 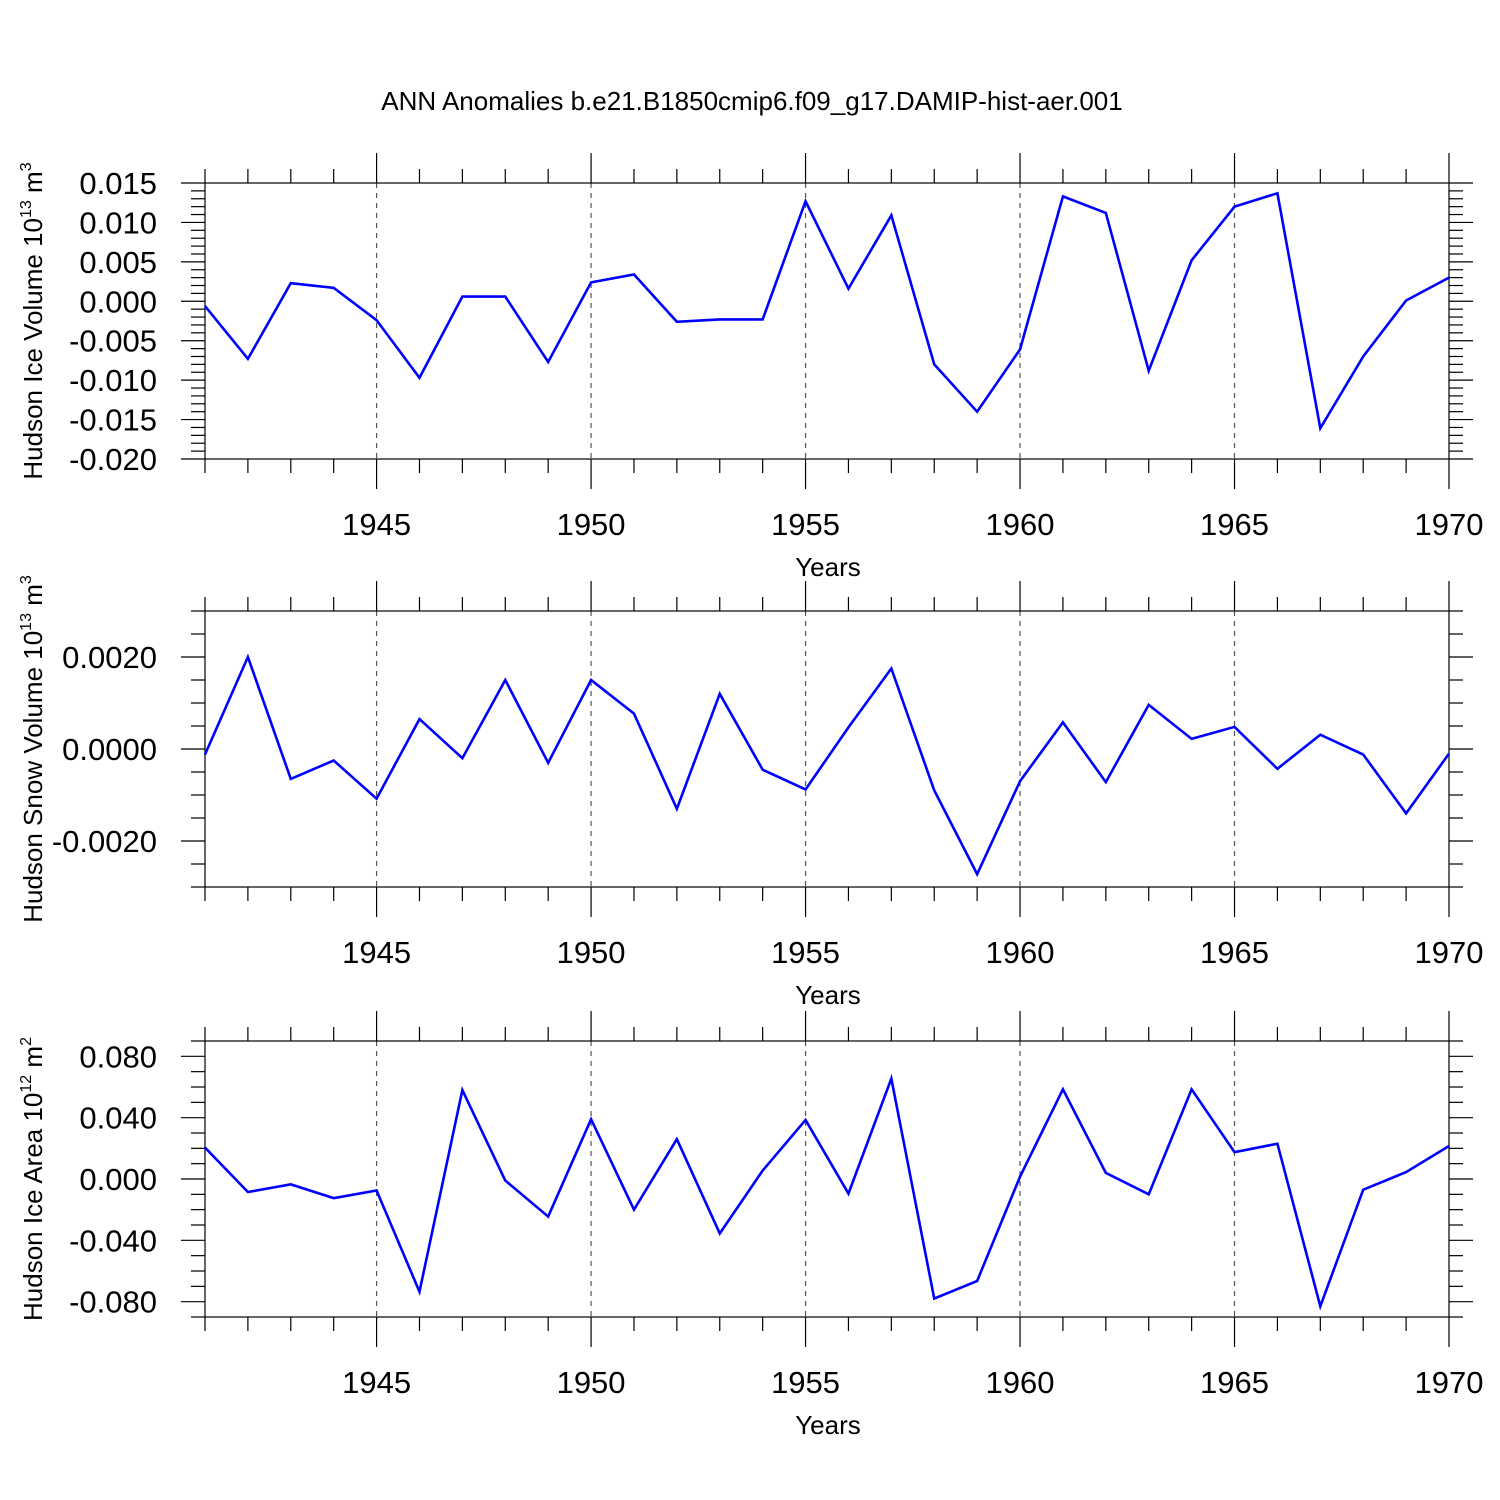 What do you see at coordinates (118, 1118) in the screenshot?
I see `y-tick-label: 0.040` at bounding box center [118, 1118].